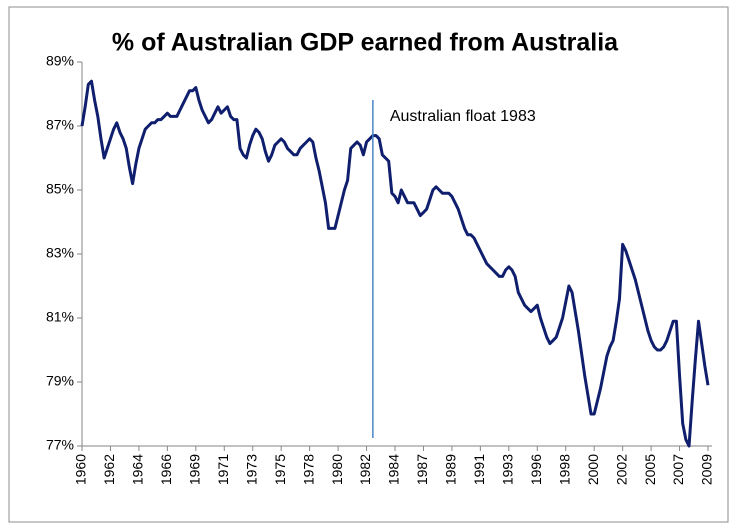 The height and width of the screenshot is (530, 738). I want to click on x-tick-label: 1982, so click(365, 469).